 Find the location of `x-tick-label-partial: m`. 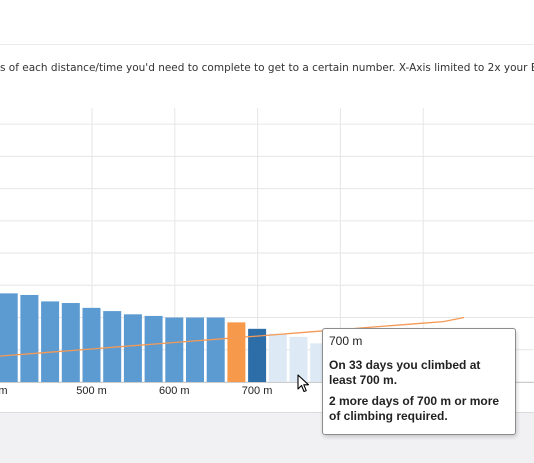

x-tick-label-partial: m is located at coordinates (4, 391).